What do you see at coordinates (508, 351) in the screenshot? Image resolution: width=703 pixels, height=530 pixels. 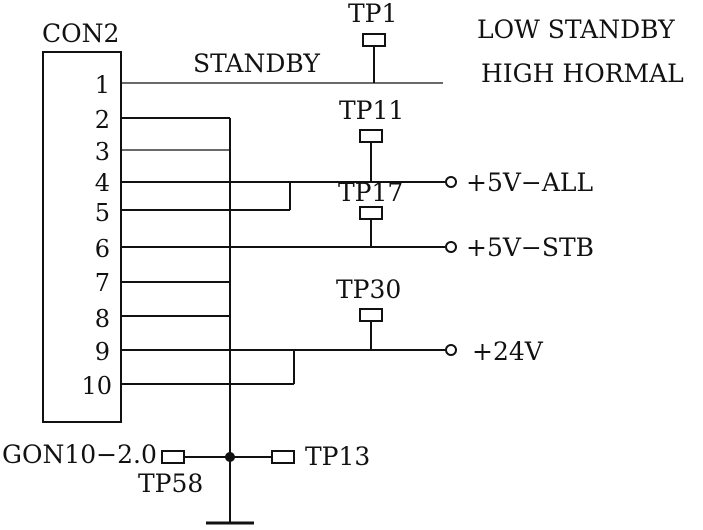 I see `v24-label: +24V` at bounding box center [508, 351].